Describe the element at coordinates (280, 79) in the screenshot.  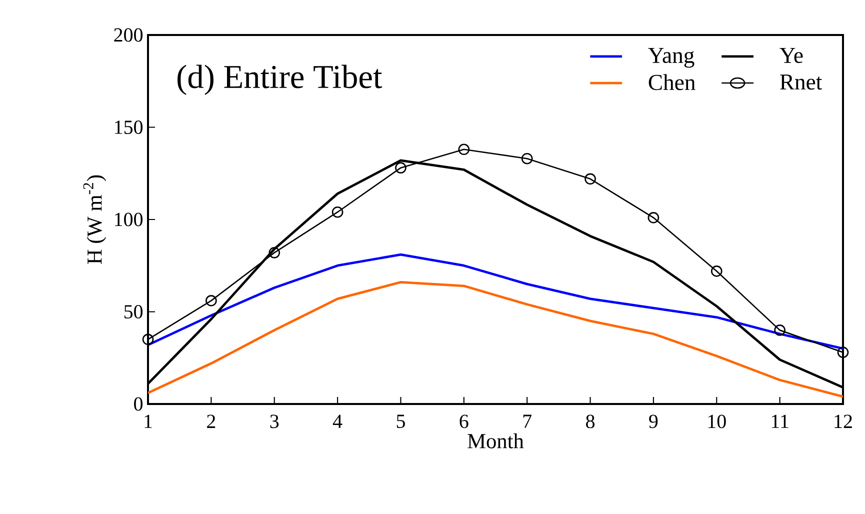
I see `text: (d) Entire Tibet` at that location.